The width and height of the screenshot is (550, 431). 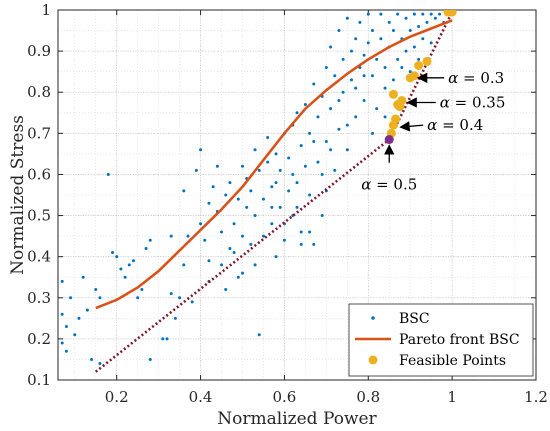 I want to click on y-tick-label: 0.9, so click(x=39, y=51).